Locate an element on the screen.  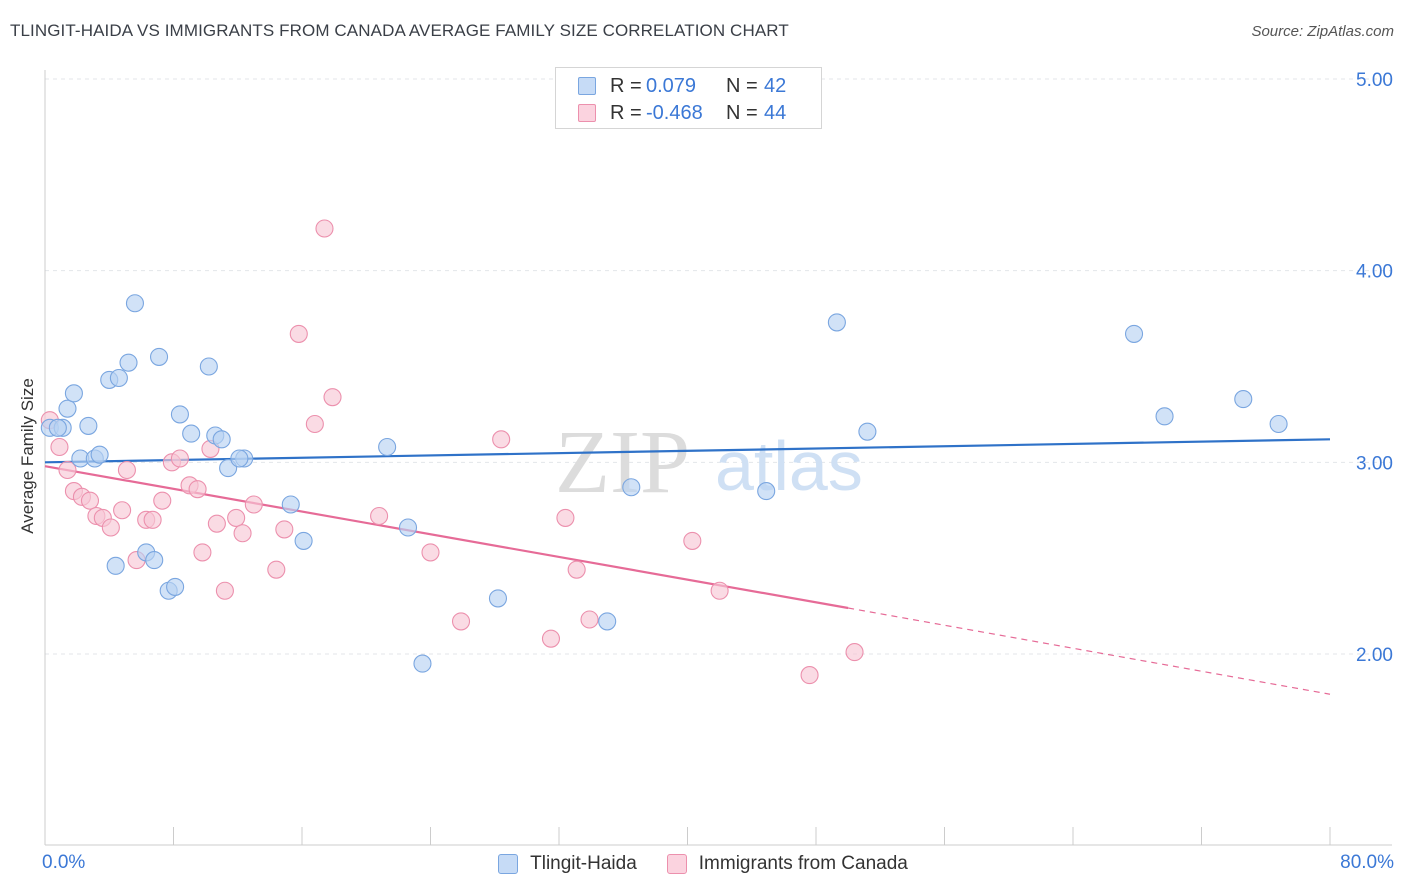
trend-line-tlingit-haida is located at coordinates (687, 451).